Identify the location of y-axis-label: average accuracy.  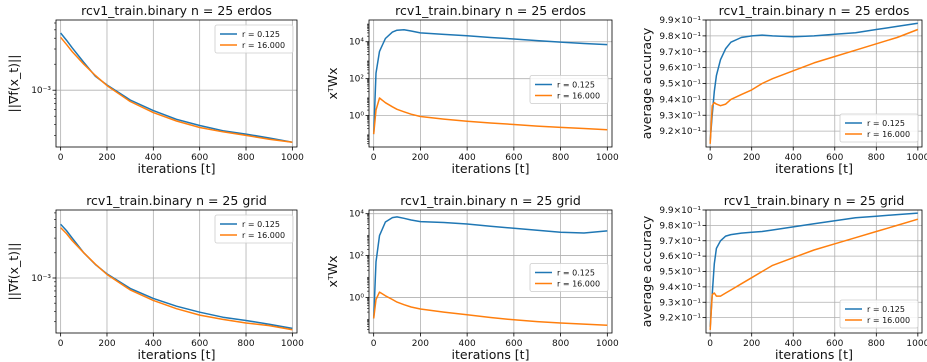
(646, 83).